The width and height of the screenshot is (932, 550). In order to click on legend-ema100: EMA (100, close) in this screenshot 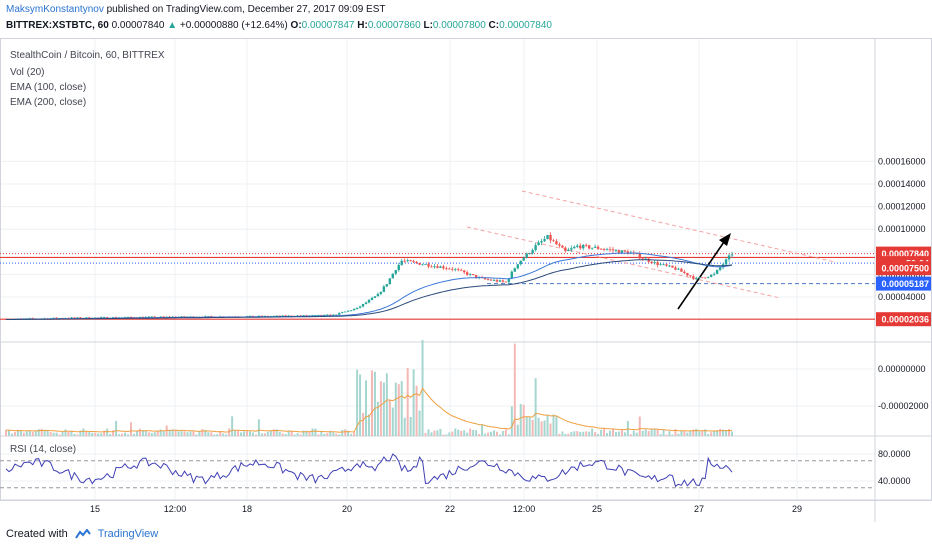, I will do `click(48, 87)`.